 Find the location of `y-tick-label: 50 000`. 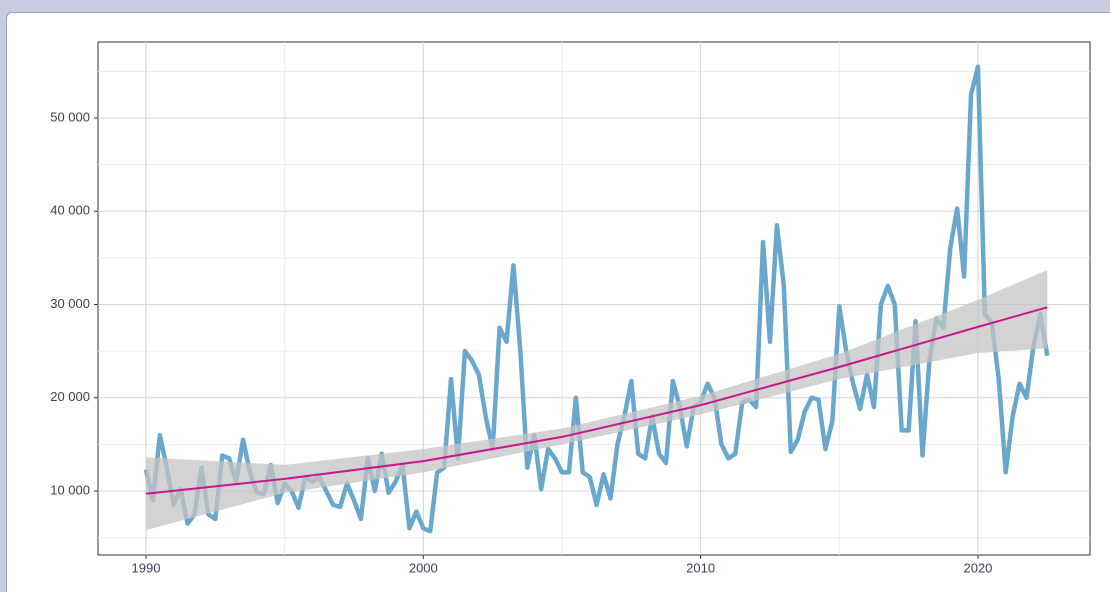

y-tick-label: 50 000 is located at coordinates (70, 116).